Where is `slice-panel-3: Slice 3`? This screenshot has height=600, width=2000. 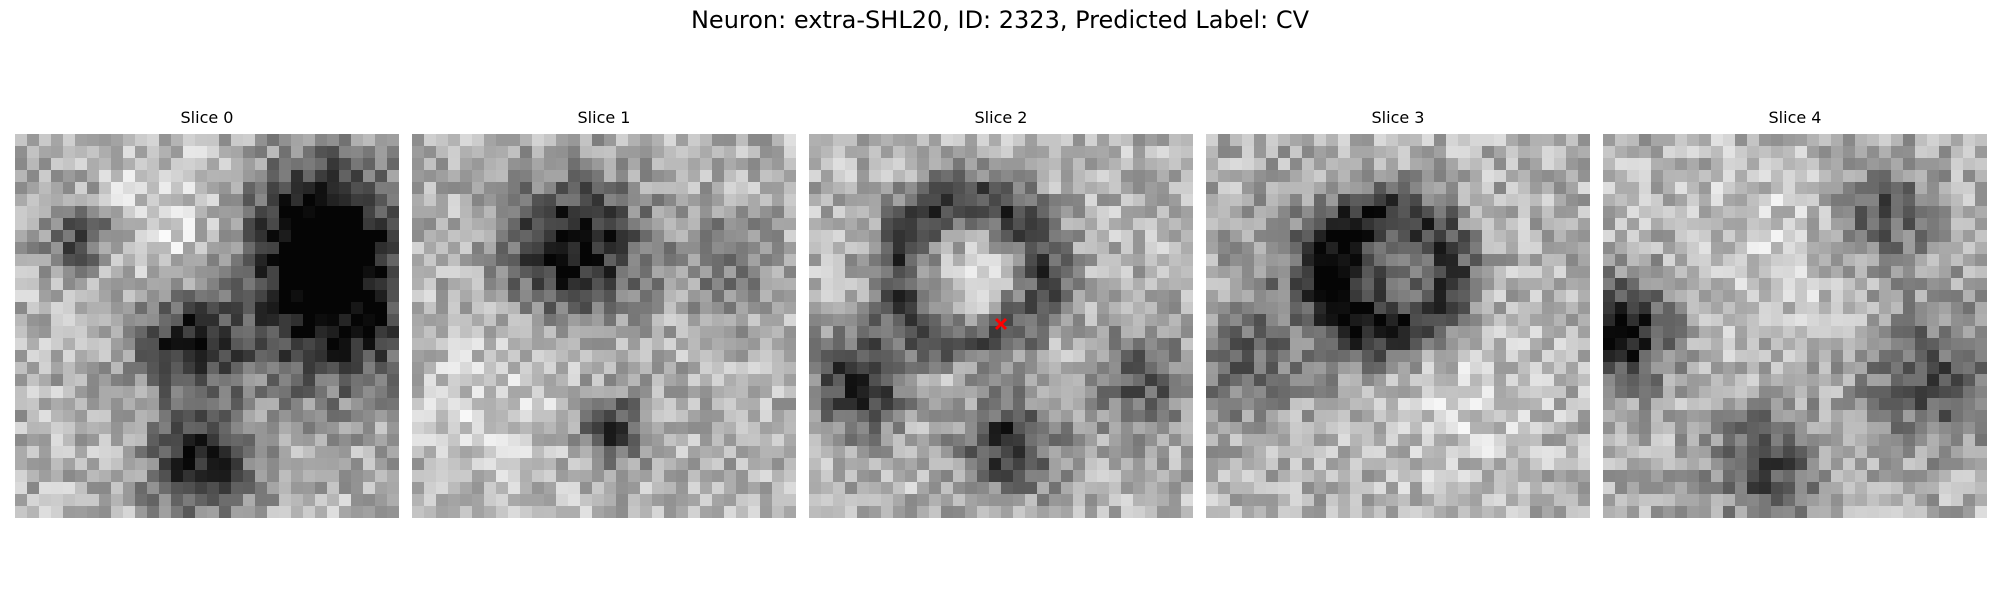 slice-panel-3: Slice 3 is located at coordinates (1398, 313).